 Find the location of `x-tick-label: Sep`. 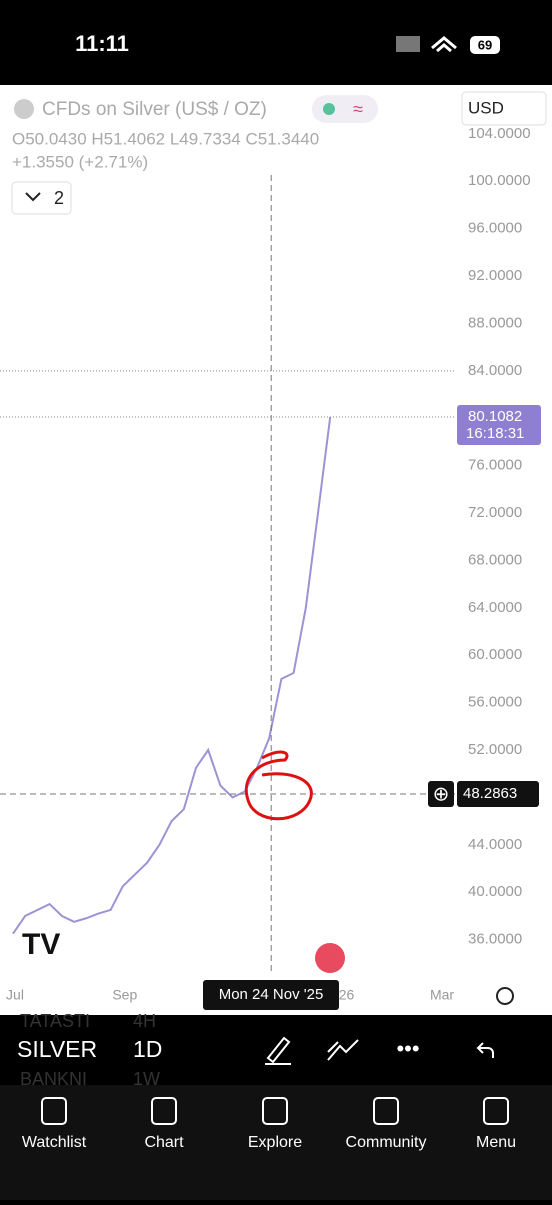

x-tick-label: Sep is located at coordinates (124, 995).